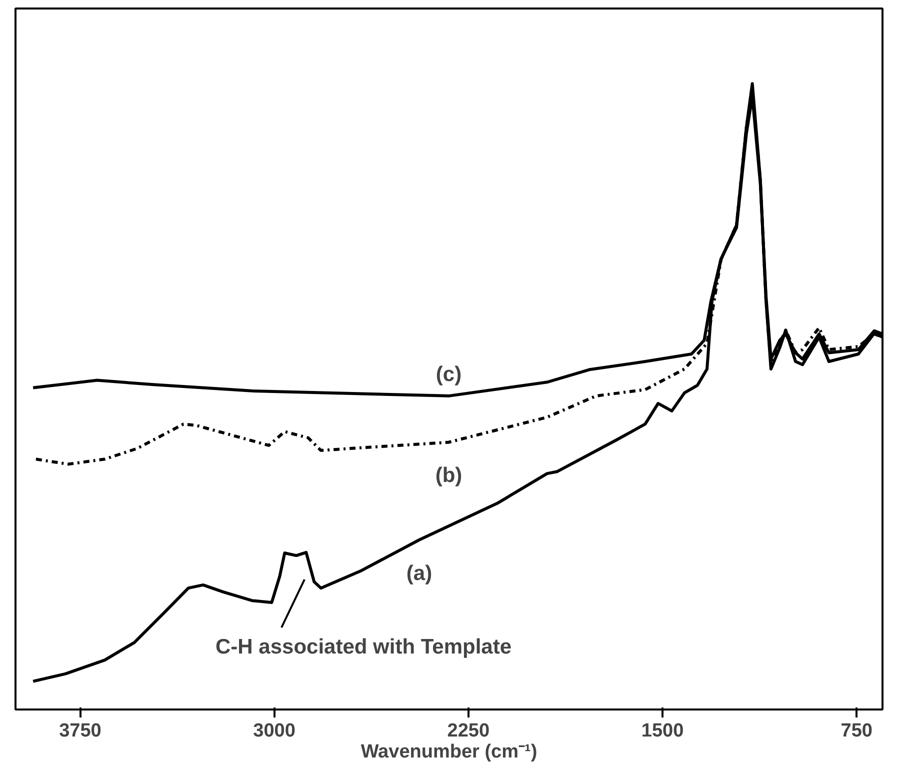 This screenshot has height=771, width=897. Describe the element at coordinates (364, 647) in the screenshot. I see `annotation: C-H associated with Template` at that location.